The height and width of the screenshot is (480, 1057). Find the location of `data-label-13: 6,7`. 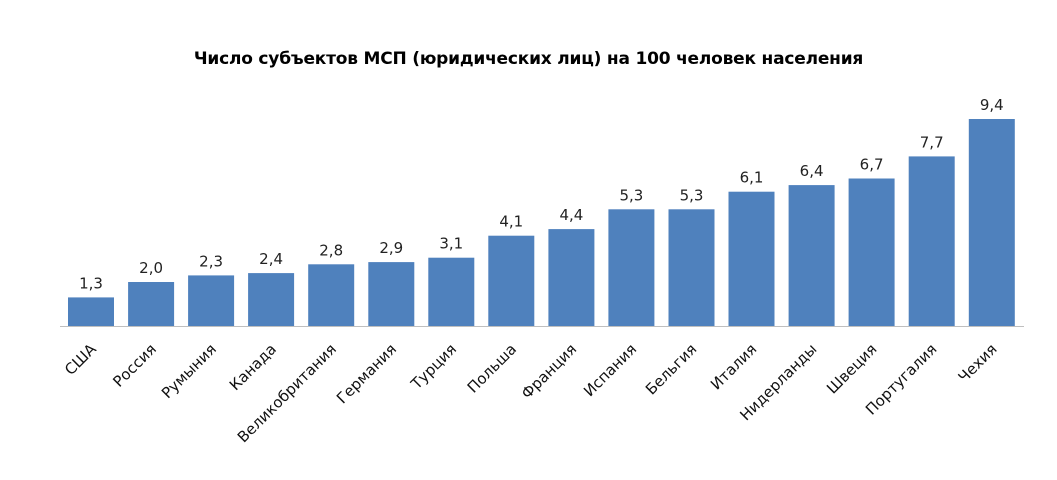

data-label-13: 6,7 is located at coordinates (872, 165).